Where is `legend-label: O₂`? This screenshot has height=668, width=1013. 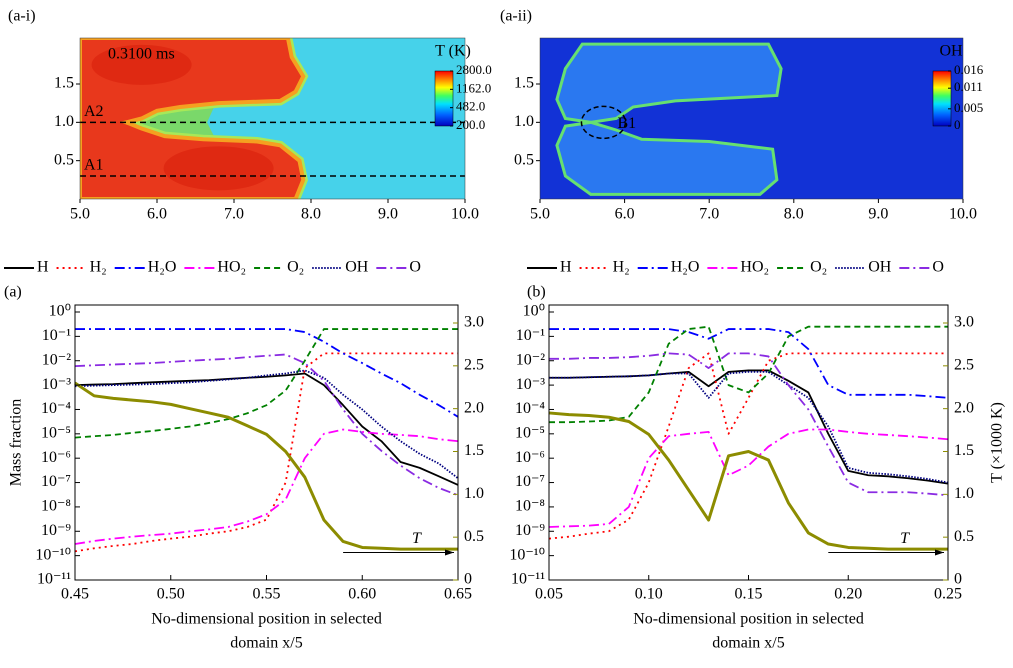
legend-label: O₂ is located at coordinates (295, 267).